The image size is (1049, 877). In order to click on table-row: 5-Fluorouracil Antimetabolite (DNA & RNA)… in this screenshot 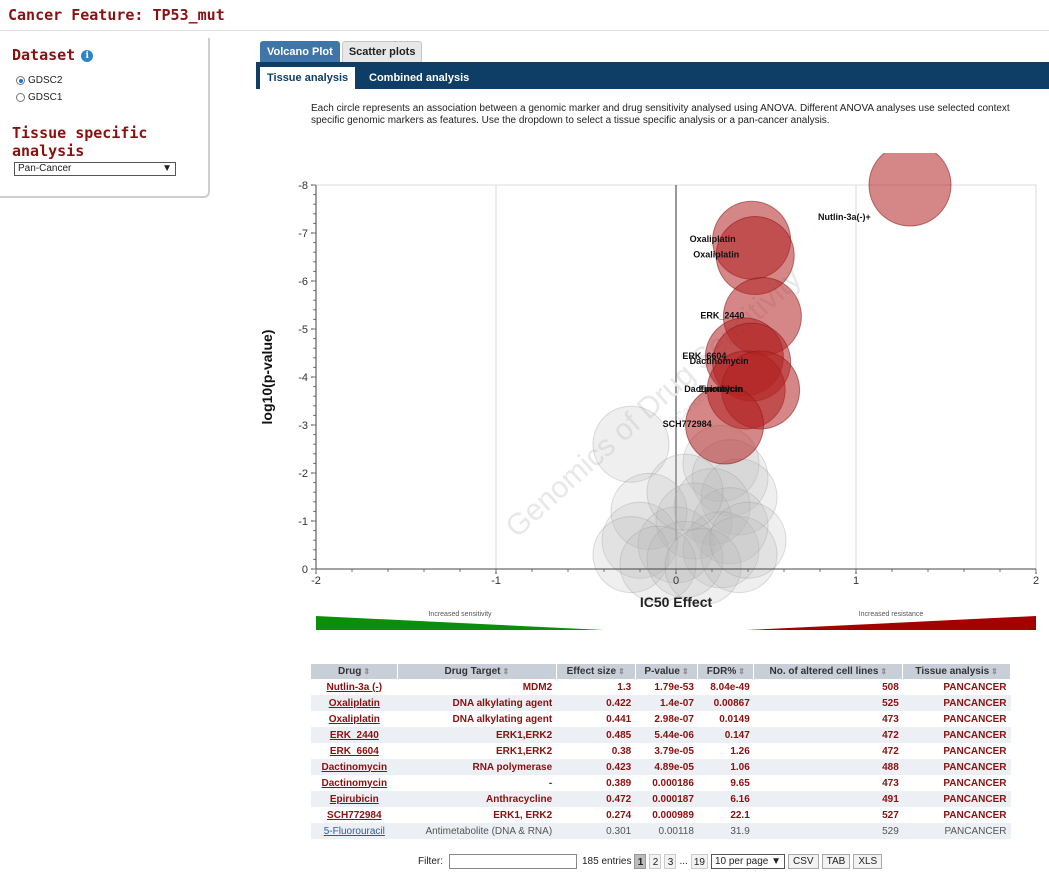, I will do `click(661, 831)`.